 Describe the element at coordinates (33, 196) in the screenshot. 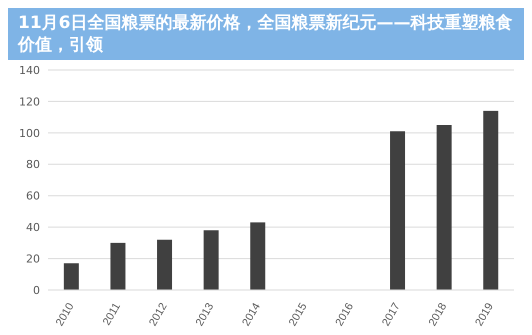

I see `y-tick-label: 60` at that location.